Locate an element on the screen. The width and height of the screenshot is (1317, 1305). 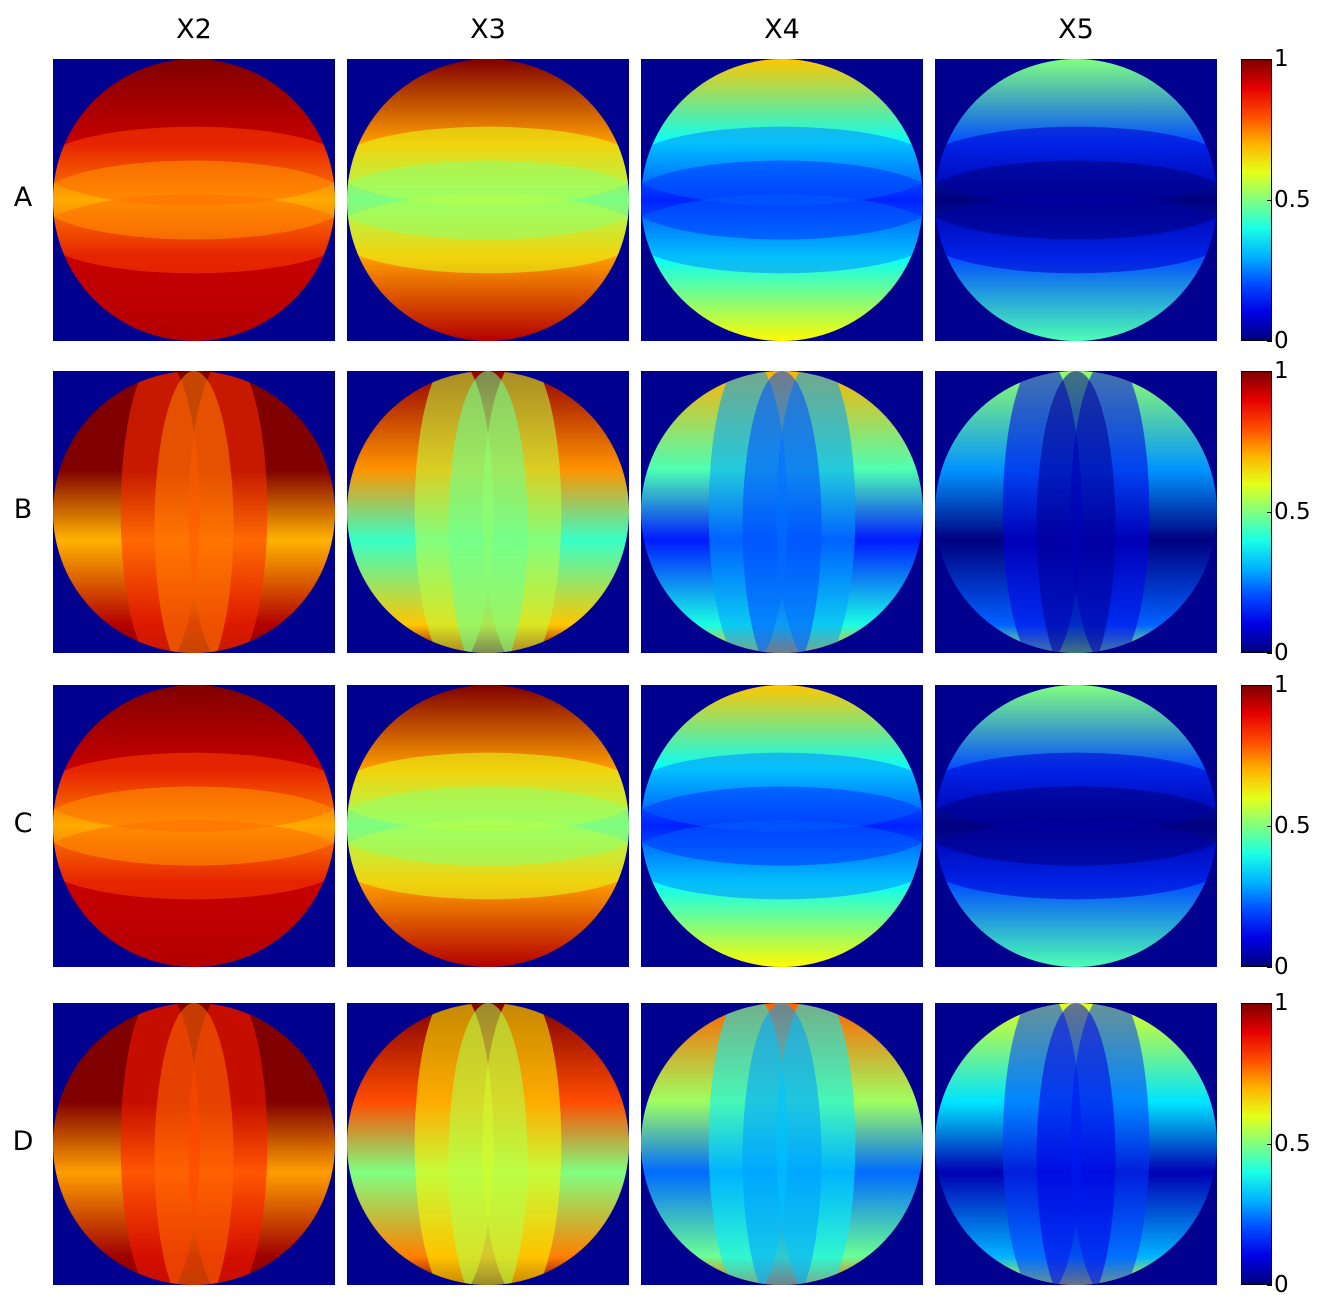
heatmap-panel-b-x3 is located at coordinates (488, 512).